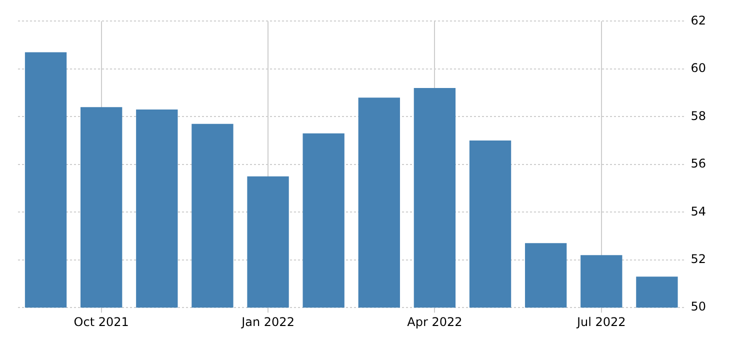 This screenshot has width=740, height=349. I want to click on x-tick-label: Apr 2022, so click(434, 321).